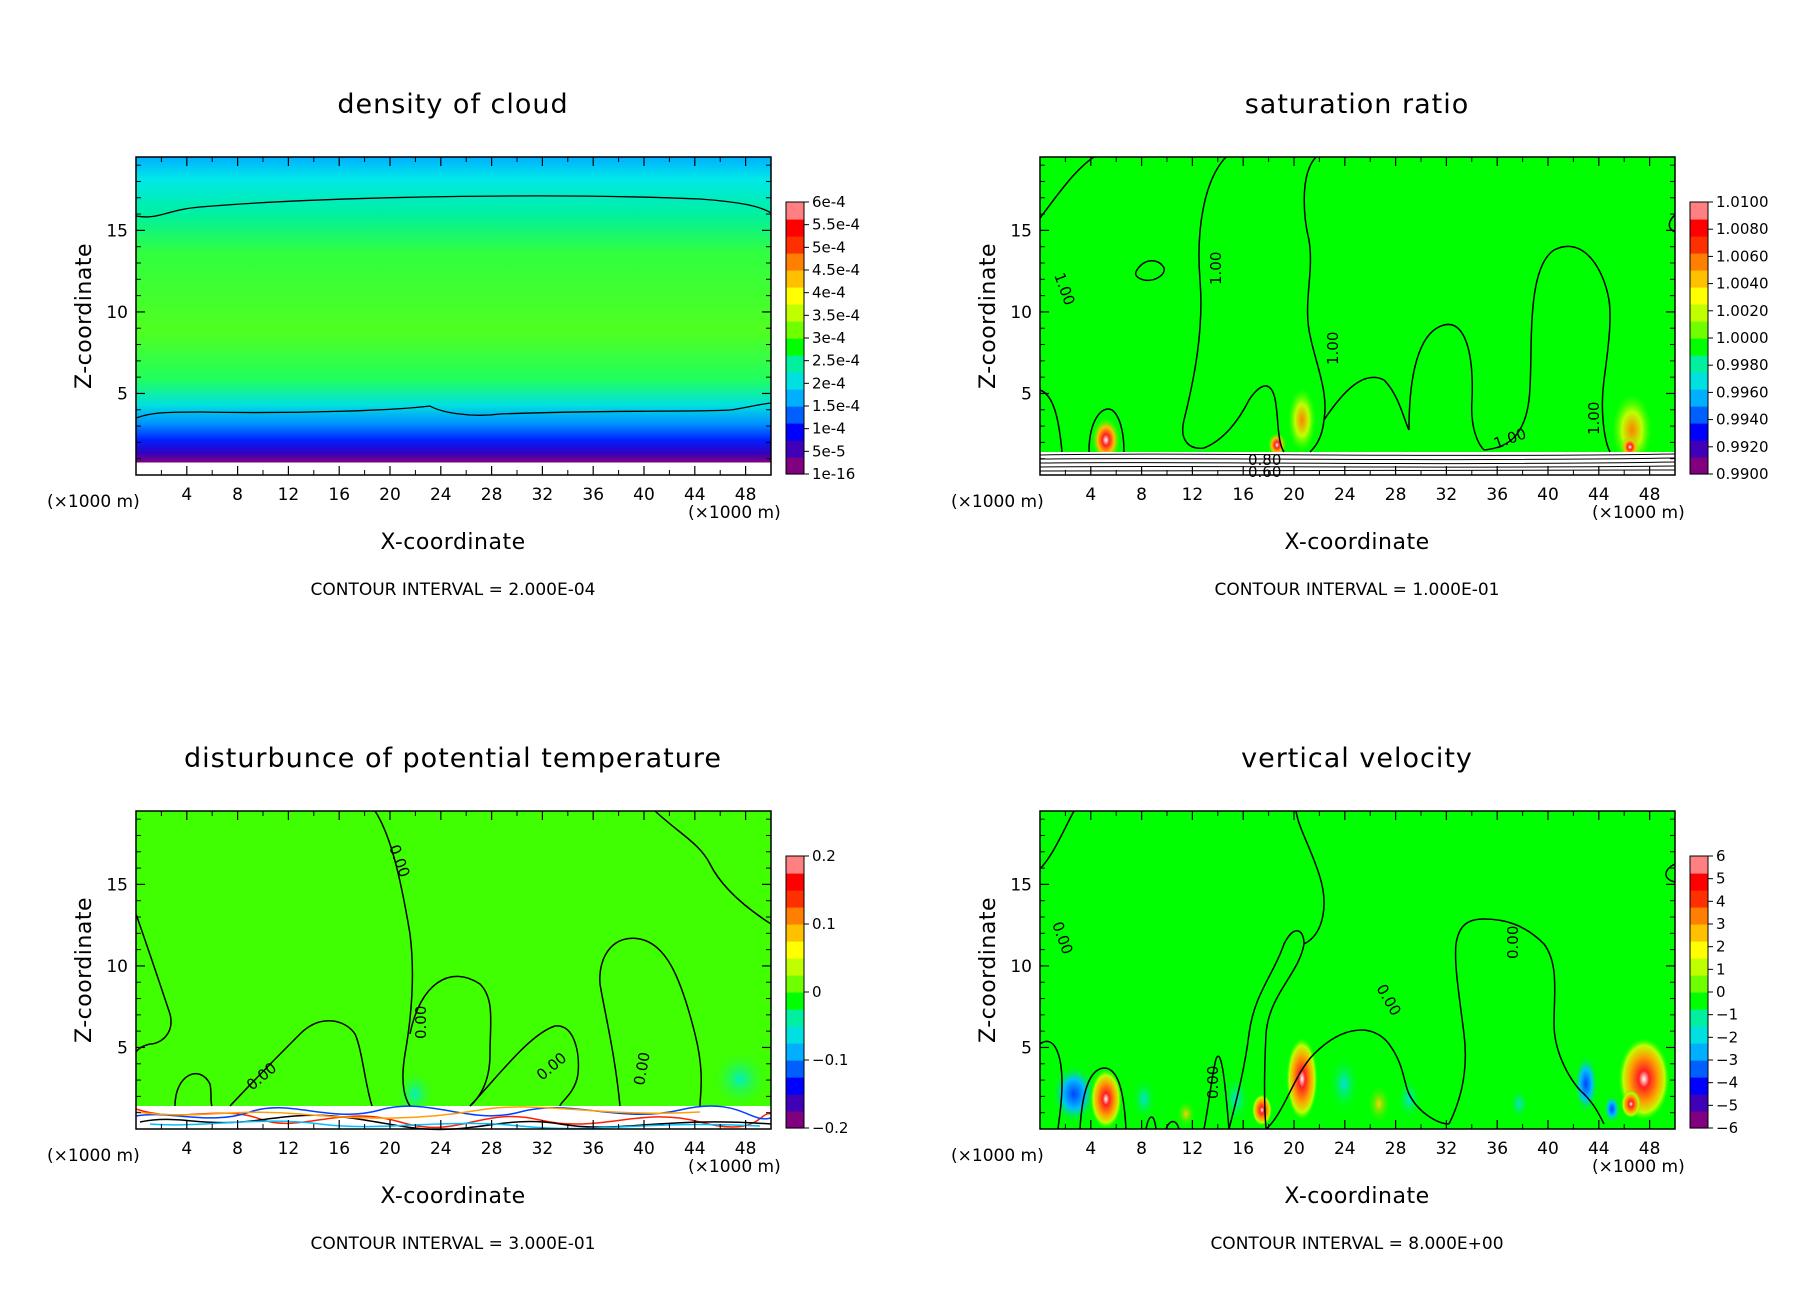  What do you see at coordinates (1243, 495) in the screenshot?
I see `saturation-x-tick-label: 16` at bounding box center [1243, 495].